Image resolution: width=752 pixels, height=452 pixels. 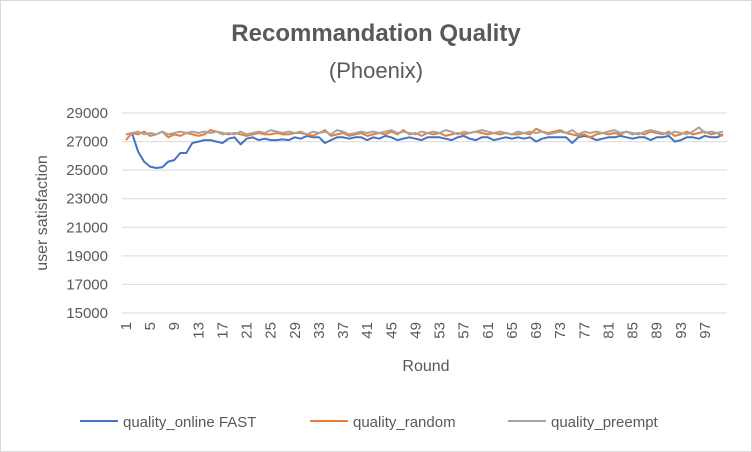 What do you see at coordinates (657, 330) in the screenshot?
I see `x-tick-label: 89` at bounding box center [657, 330].